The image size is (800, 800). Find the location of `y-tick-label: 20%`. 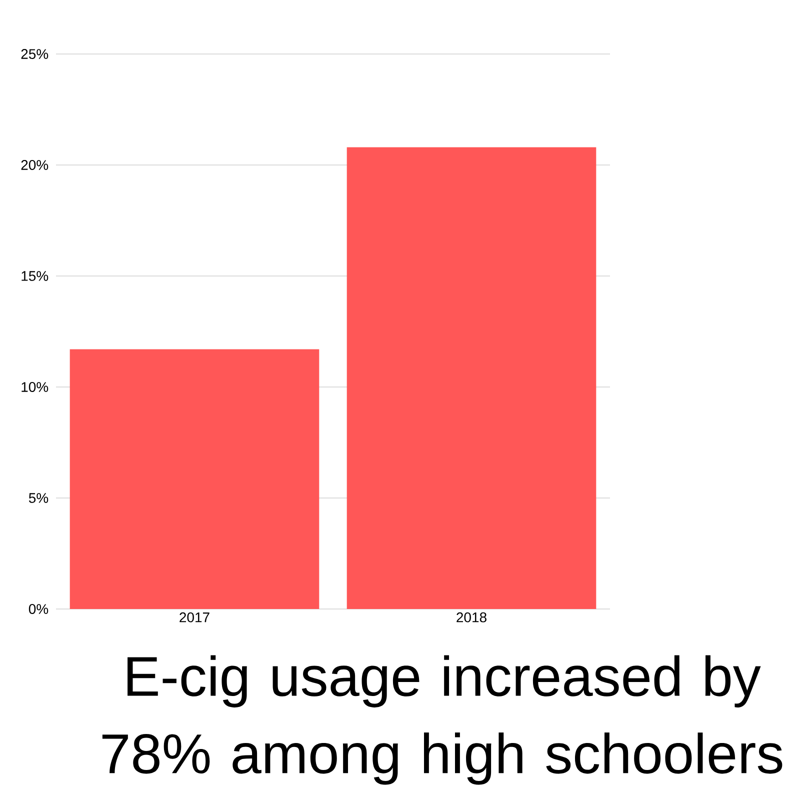

y-tick-label: 20% is located at coordinates (34, 165).